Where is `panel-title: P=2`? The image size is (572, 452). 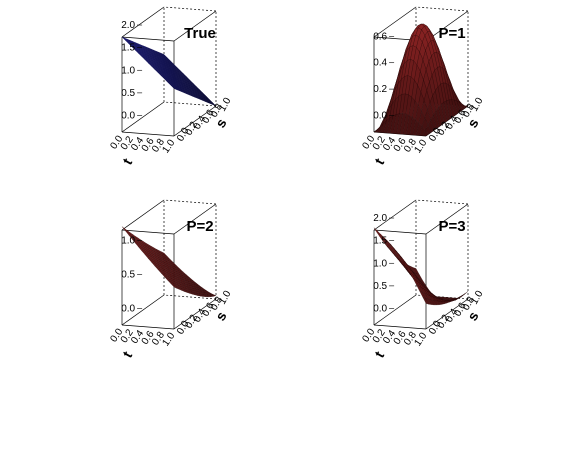 panel-title: P=2 is located at coordinates (199, 226).